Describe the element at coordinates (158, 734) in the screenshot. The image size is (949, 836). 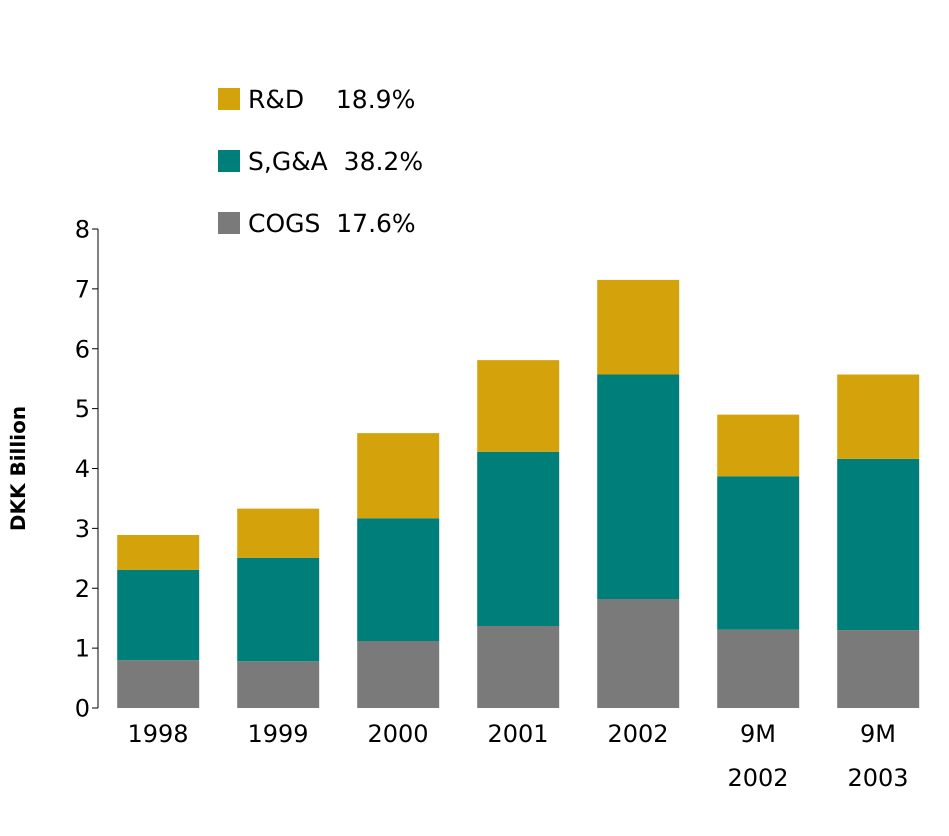
I see `x-tick-label: 1998` at that location.